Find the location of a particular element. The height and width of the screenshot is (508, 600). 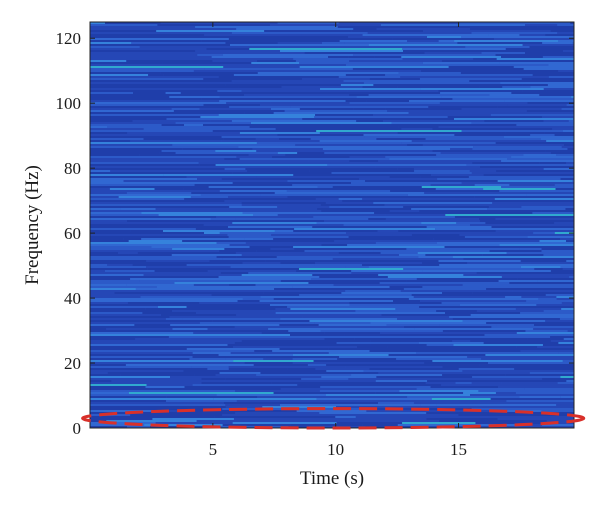

y-axis-label: Frequency (Hz) is located at coordinates (32, 225).